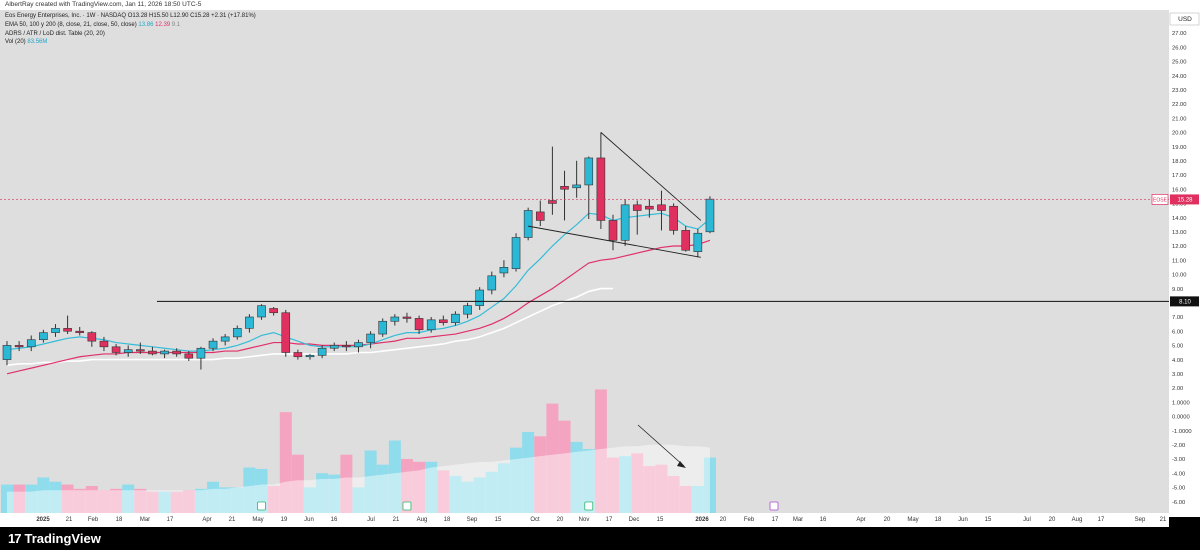 This screenshot has height=550, width=1200. What do you see at coordinates (1027, 520) in the screenshot?
I see `x-tick-label: Jul` at bounding box center [1027, 520].